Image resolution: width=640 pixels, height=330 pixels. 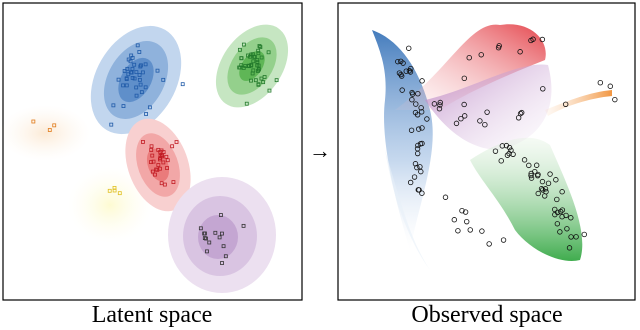 What do you see at coordinates (45, 133) in the screenshot?
I see `orange-cluster` at bounding box center [45, 133].